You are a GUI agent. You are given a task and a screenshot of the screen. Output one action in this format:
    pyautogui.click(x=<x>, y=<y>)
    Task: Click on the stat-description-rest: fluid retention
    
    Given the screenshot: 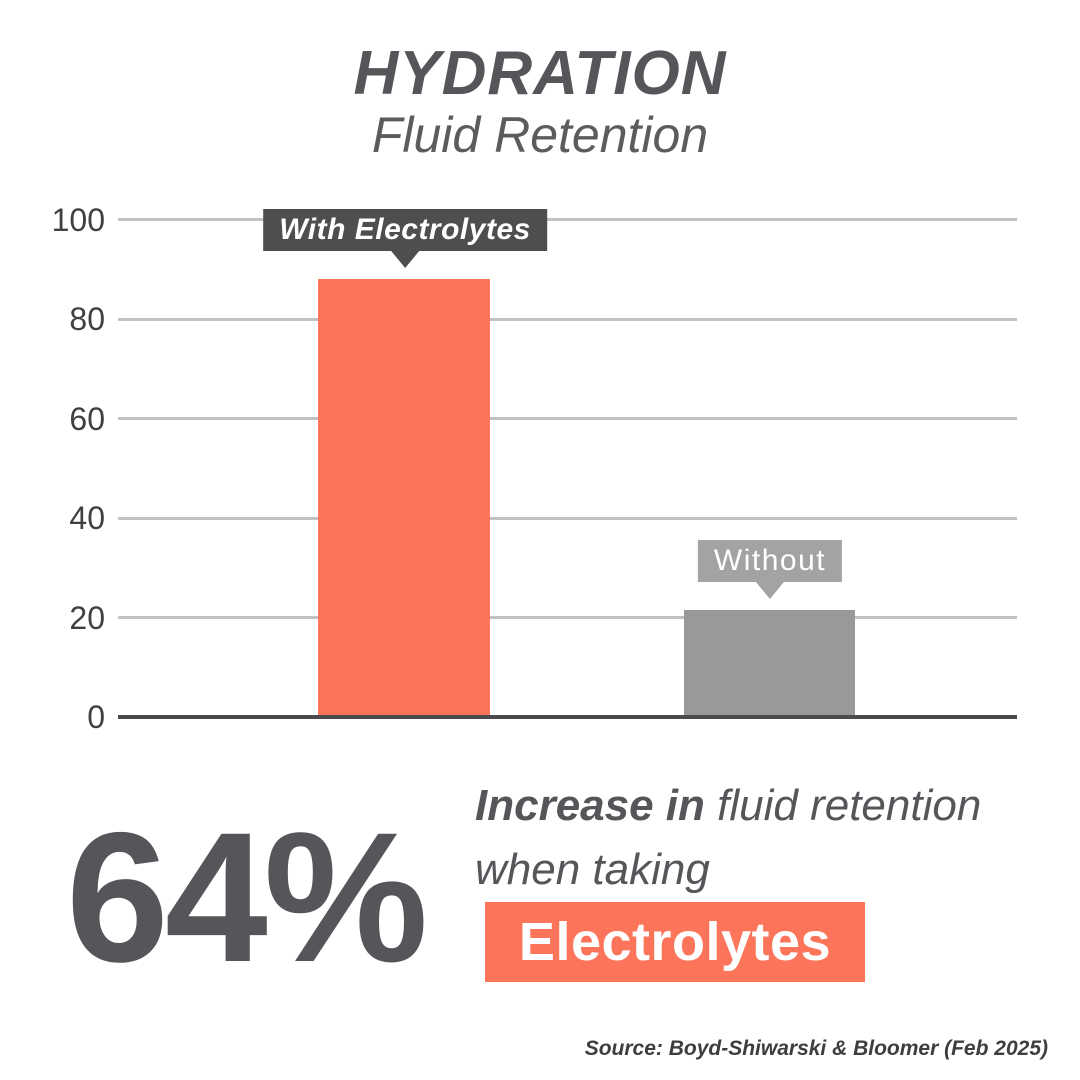 What is the action you would take?
    pyautogui.click(x=843, y=805)
    